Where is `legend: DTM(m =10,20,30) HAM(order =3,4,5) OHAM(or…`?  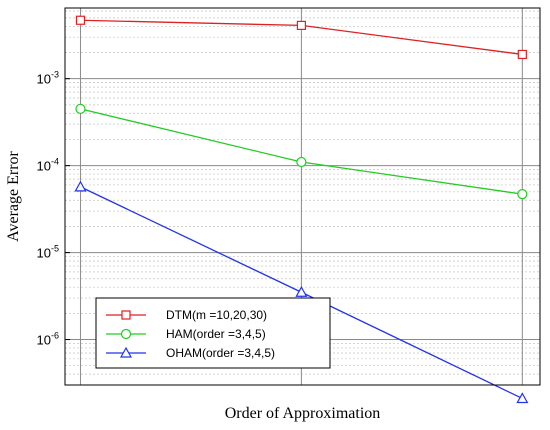 legend: DTM(m =10,20,30) HAM(order =3,4,5) OHAM(or… is located at coordinates (213, 333).